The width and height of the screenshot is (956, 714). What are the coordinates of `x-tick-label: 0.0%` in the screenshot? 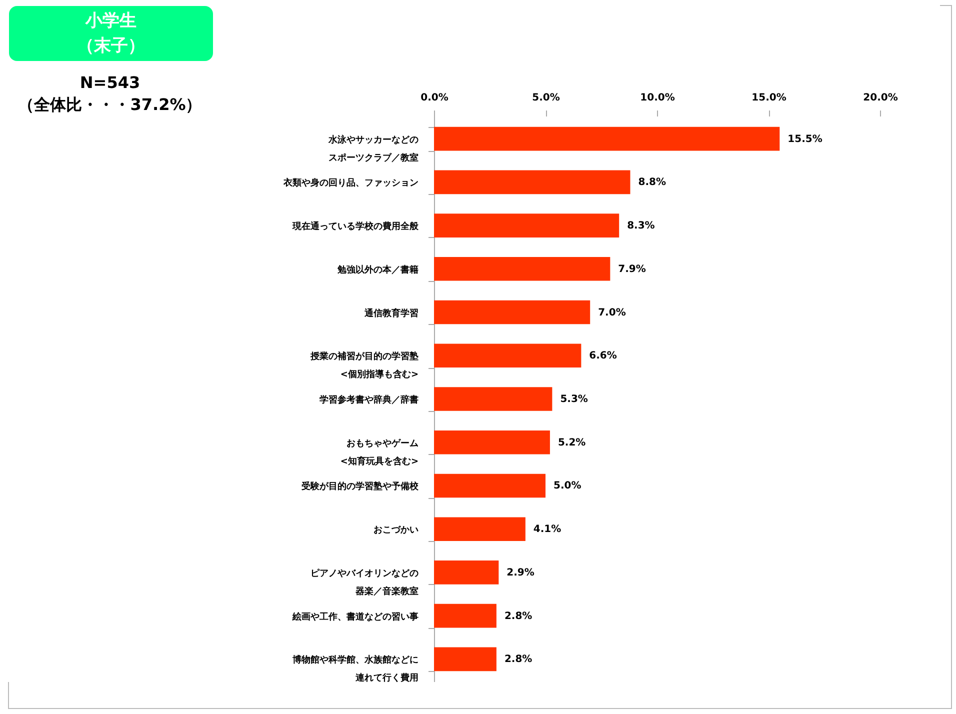 It's located at (434, 98).